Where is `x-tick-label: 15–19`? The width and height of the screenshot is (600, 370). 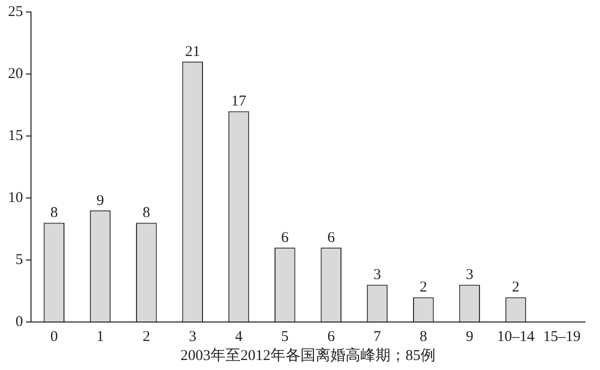
x-tick-label: 15–19 is located at coordinates (562, 336).